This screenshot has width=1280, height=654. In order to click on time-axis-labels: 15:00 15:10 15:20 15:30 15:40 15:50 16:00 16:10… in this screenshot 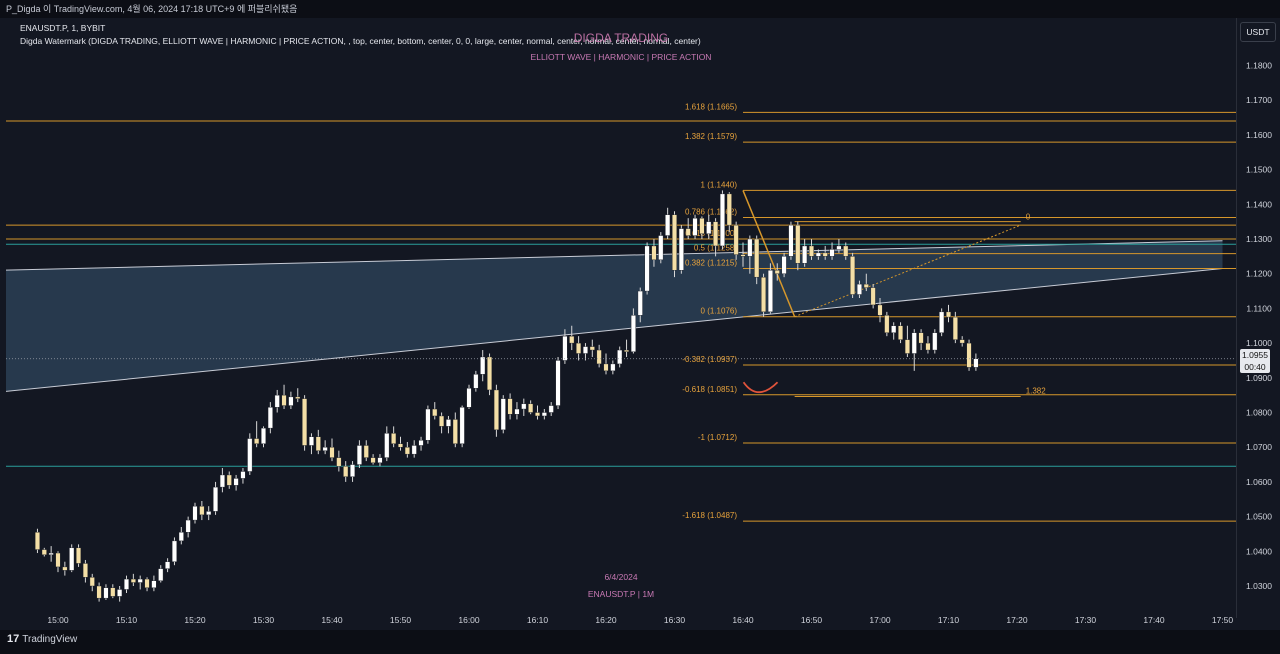, I will do `click(640, 620)`.